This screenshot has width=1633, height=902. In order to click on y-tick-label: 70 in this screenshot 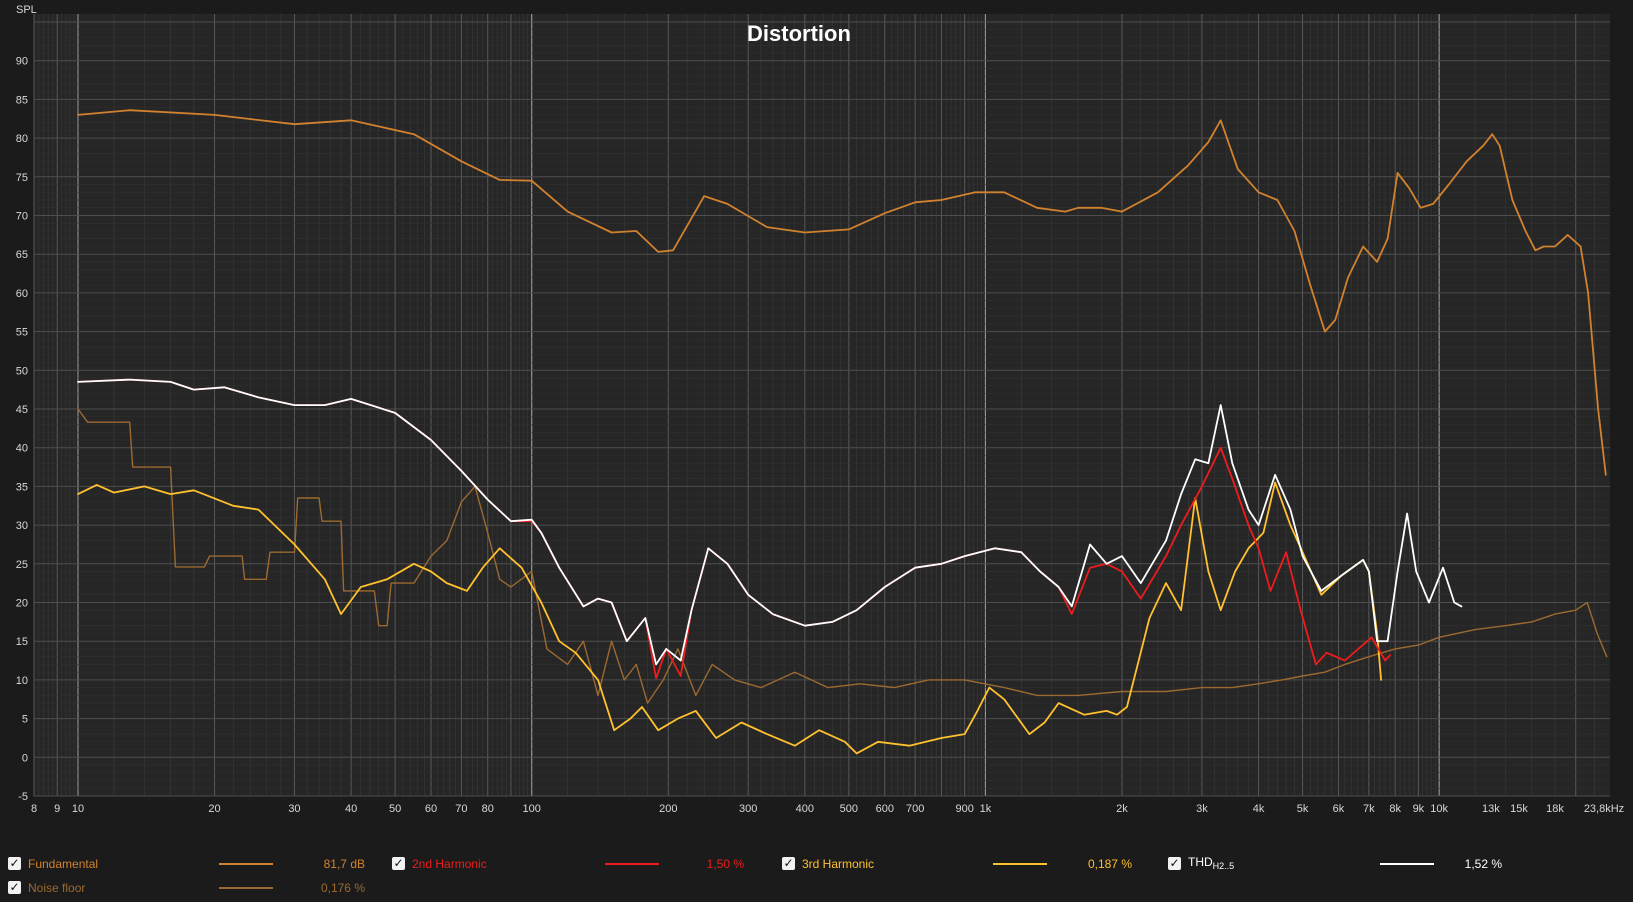, I will do `click(22, 217)`.